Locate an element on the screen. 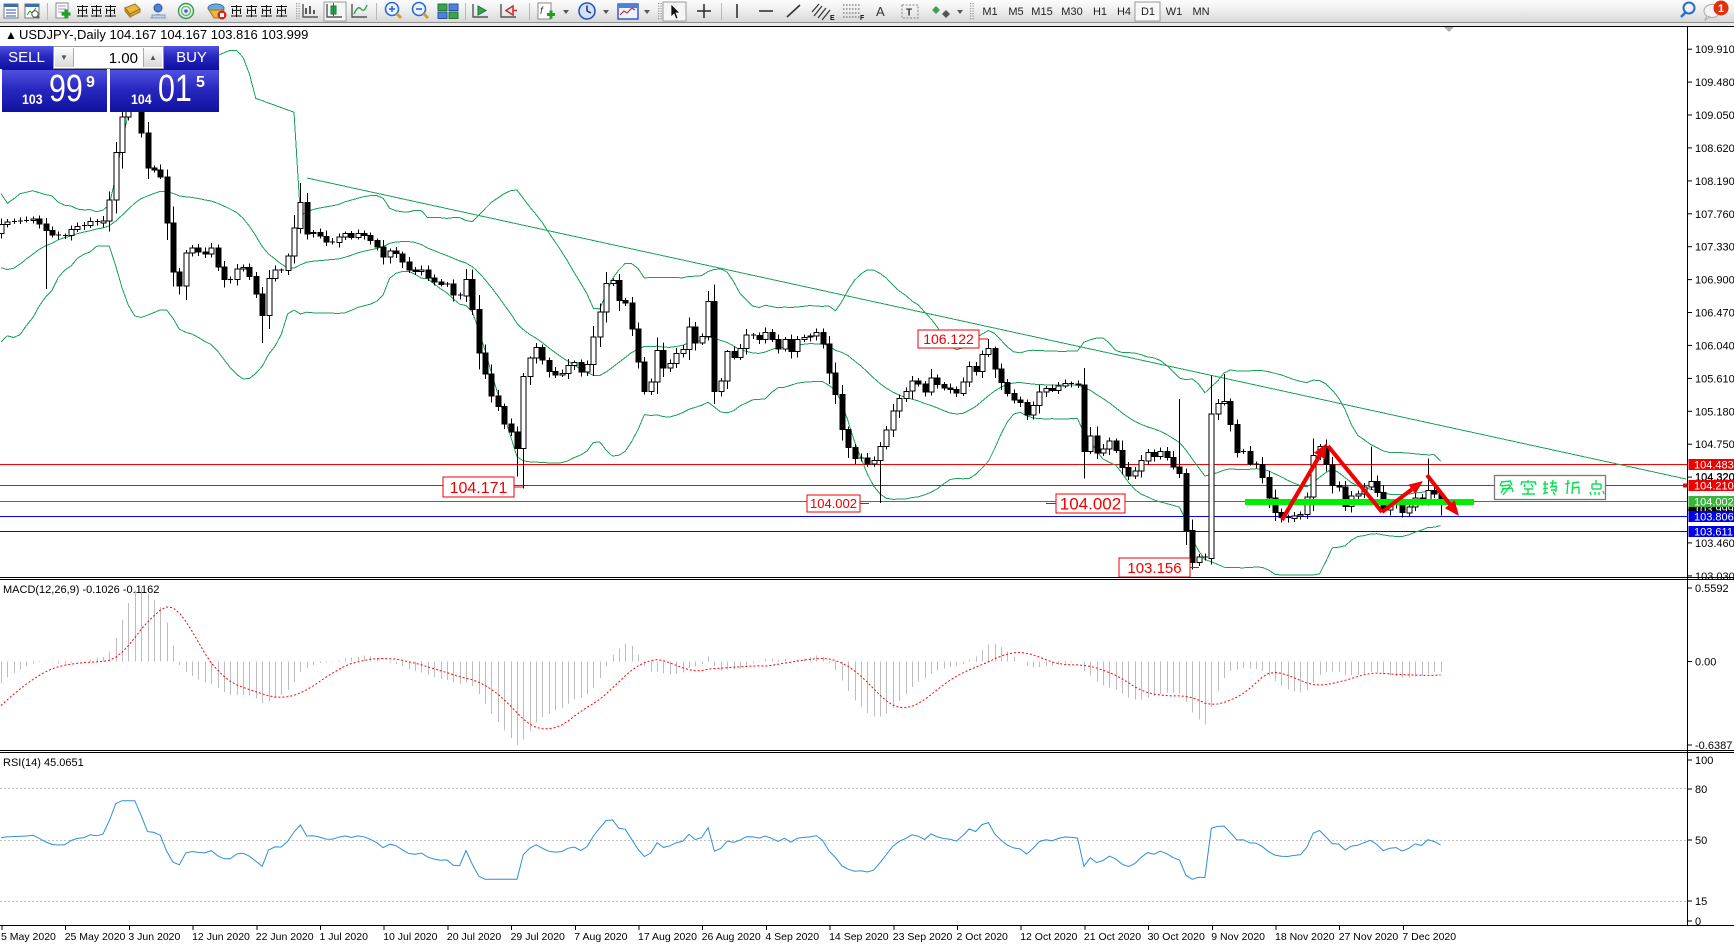 The width and height of the screenshot is (1734, 947). svg-text: 80 is located at coordinates (1701, 790).